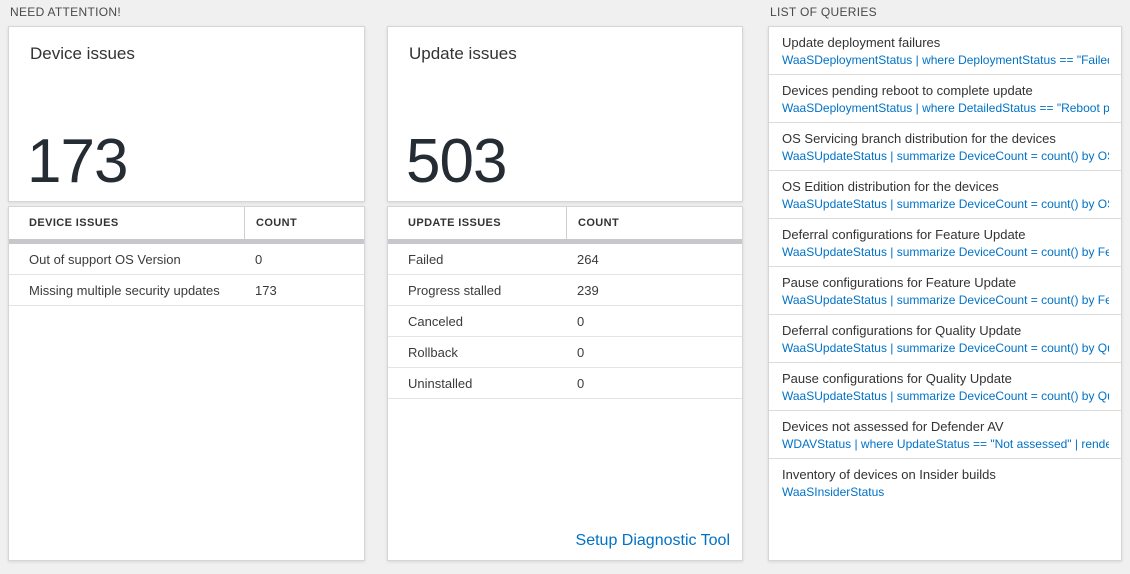 The height and width of the screenshot is (574, 1130). I want to click on table-row: Out of support OS Version 0, so click(186, 259).